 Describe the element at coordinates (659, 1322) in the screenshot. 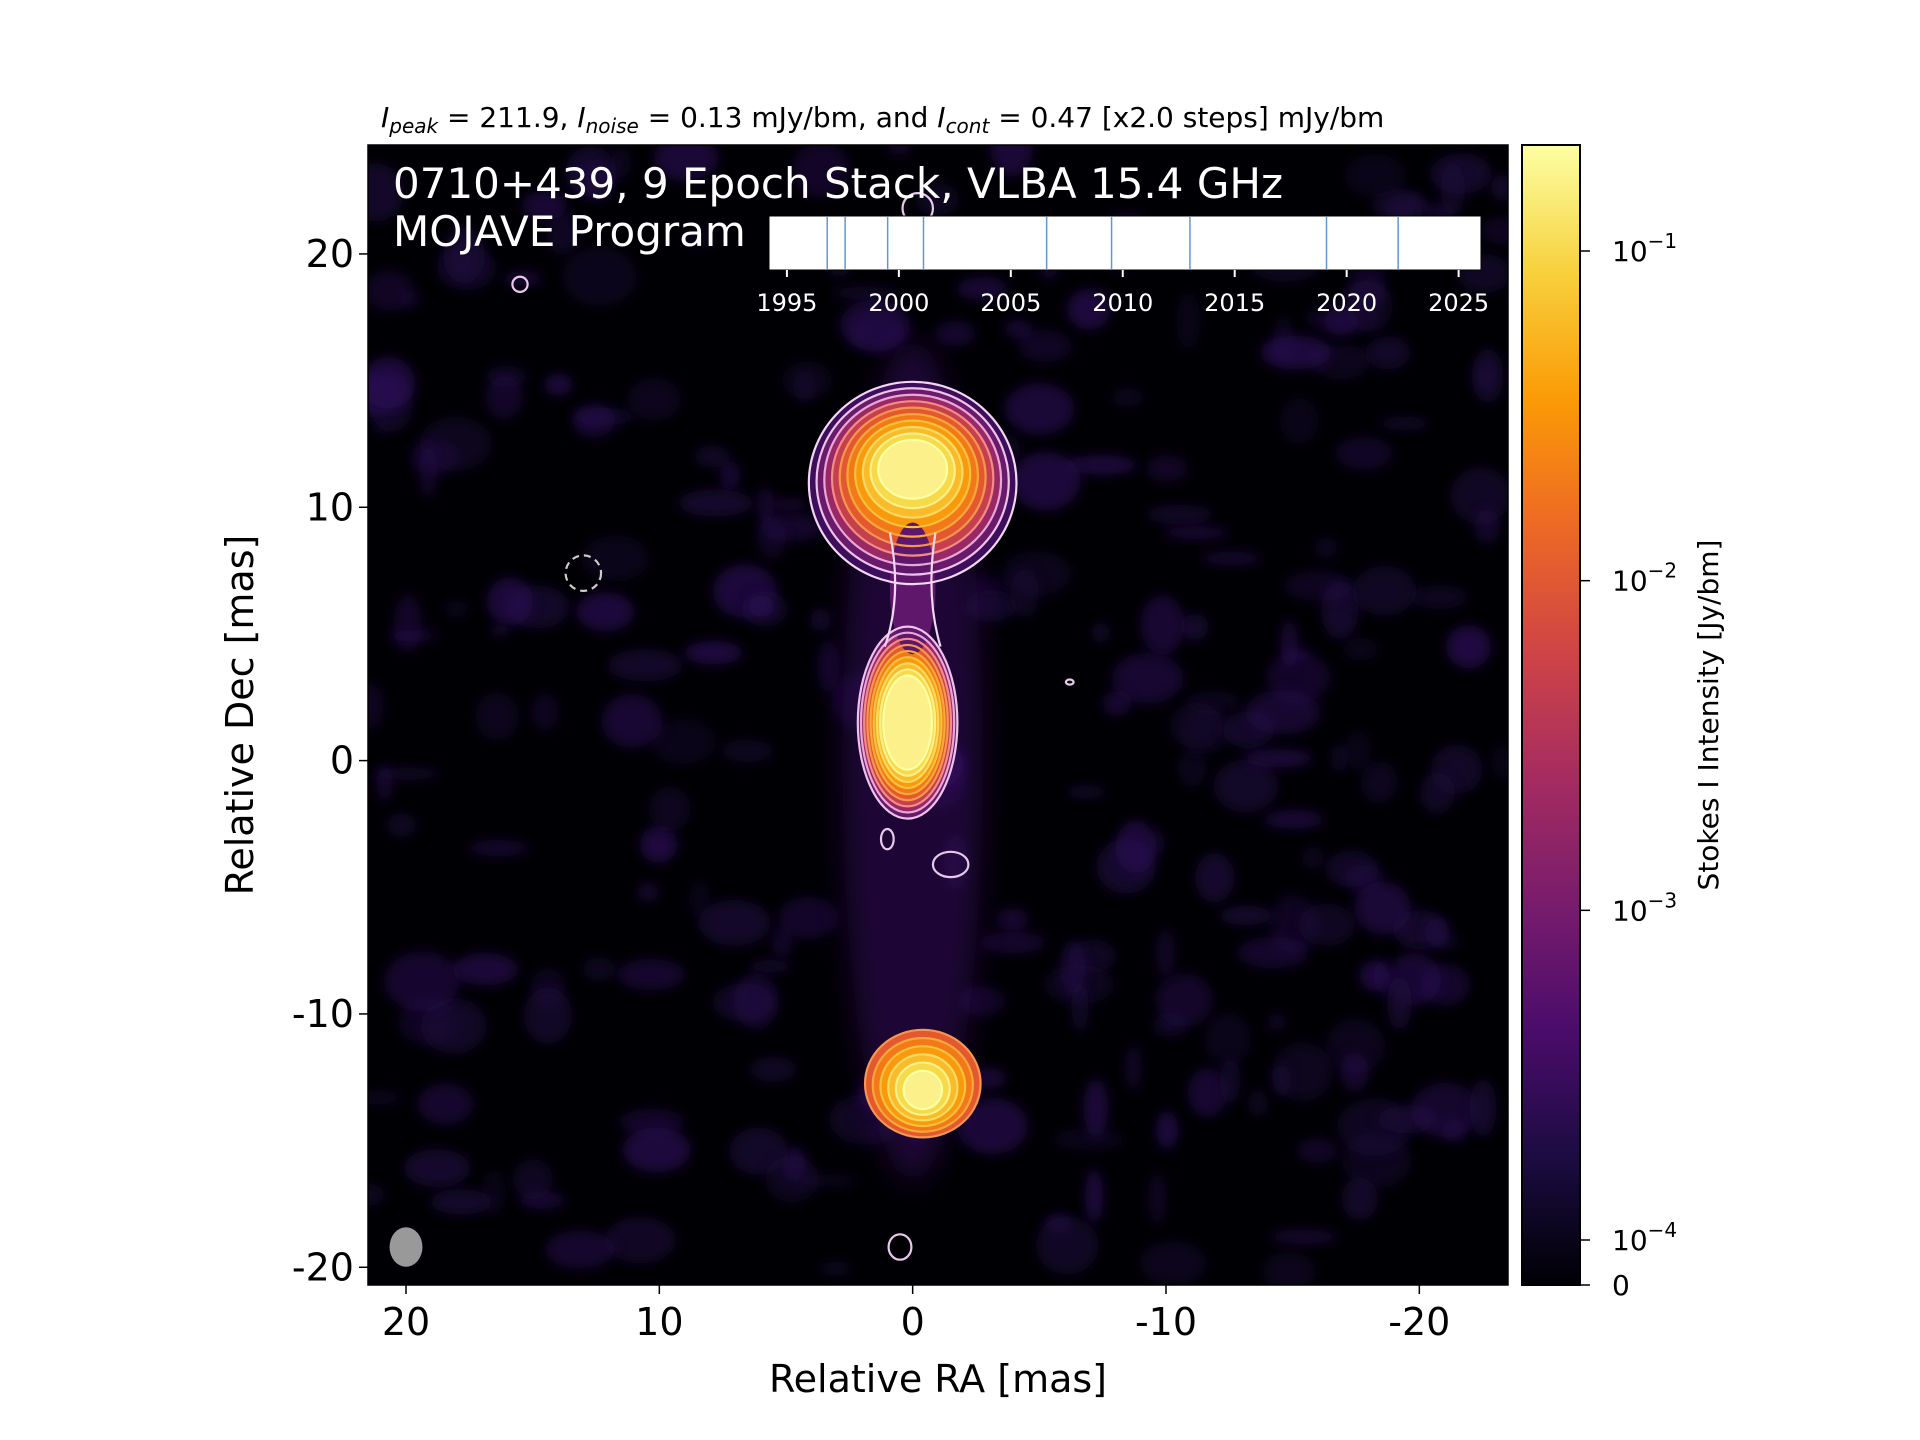

I see `x-tick-label: 10` at that location.